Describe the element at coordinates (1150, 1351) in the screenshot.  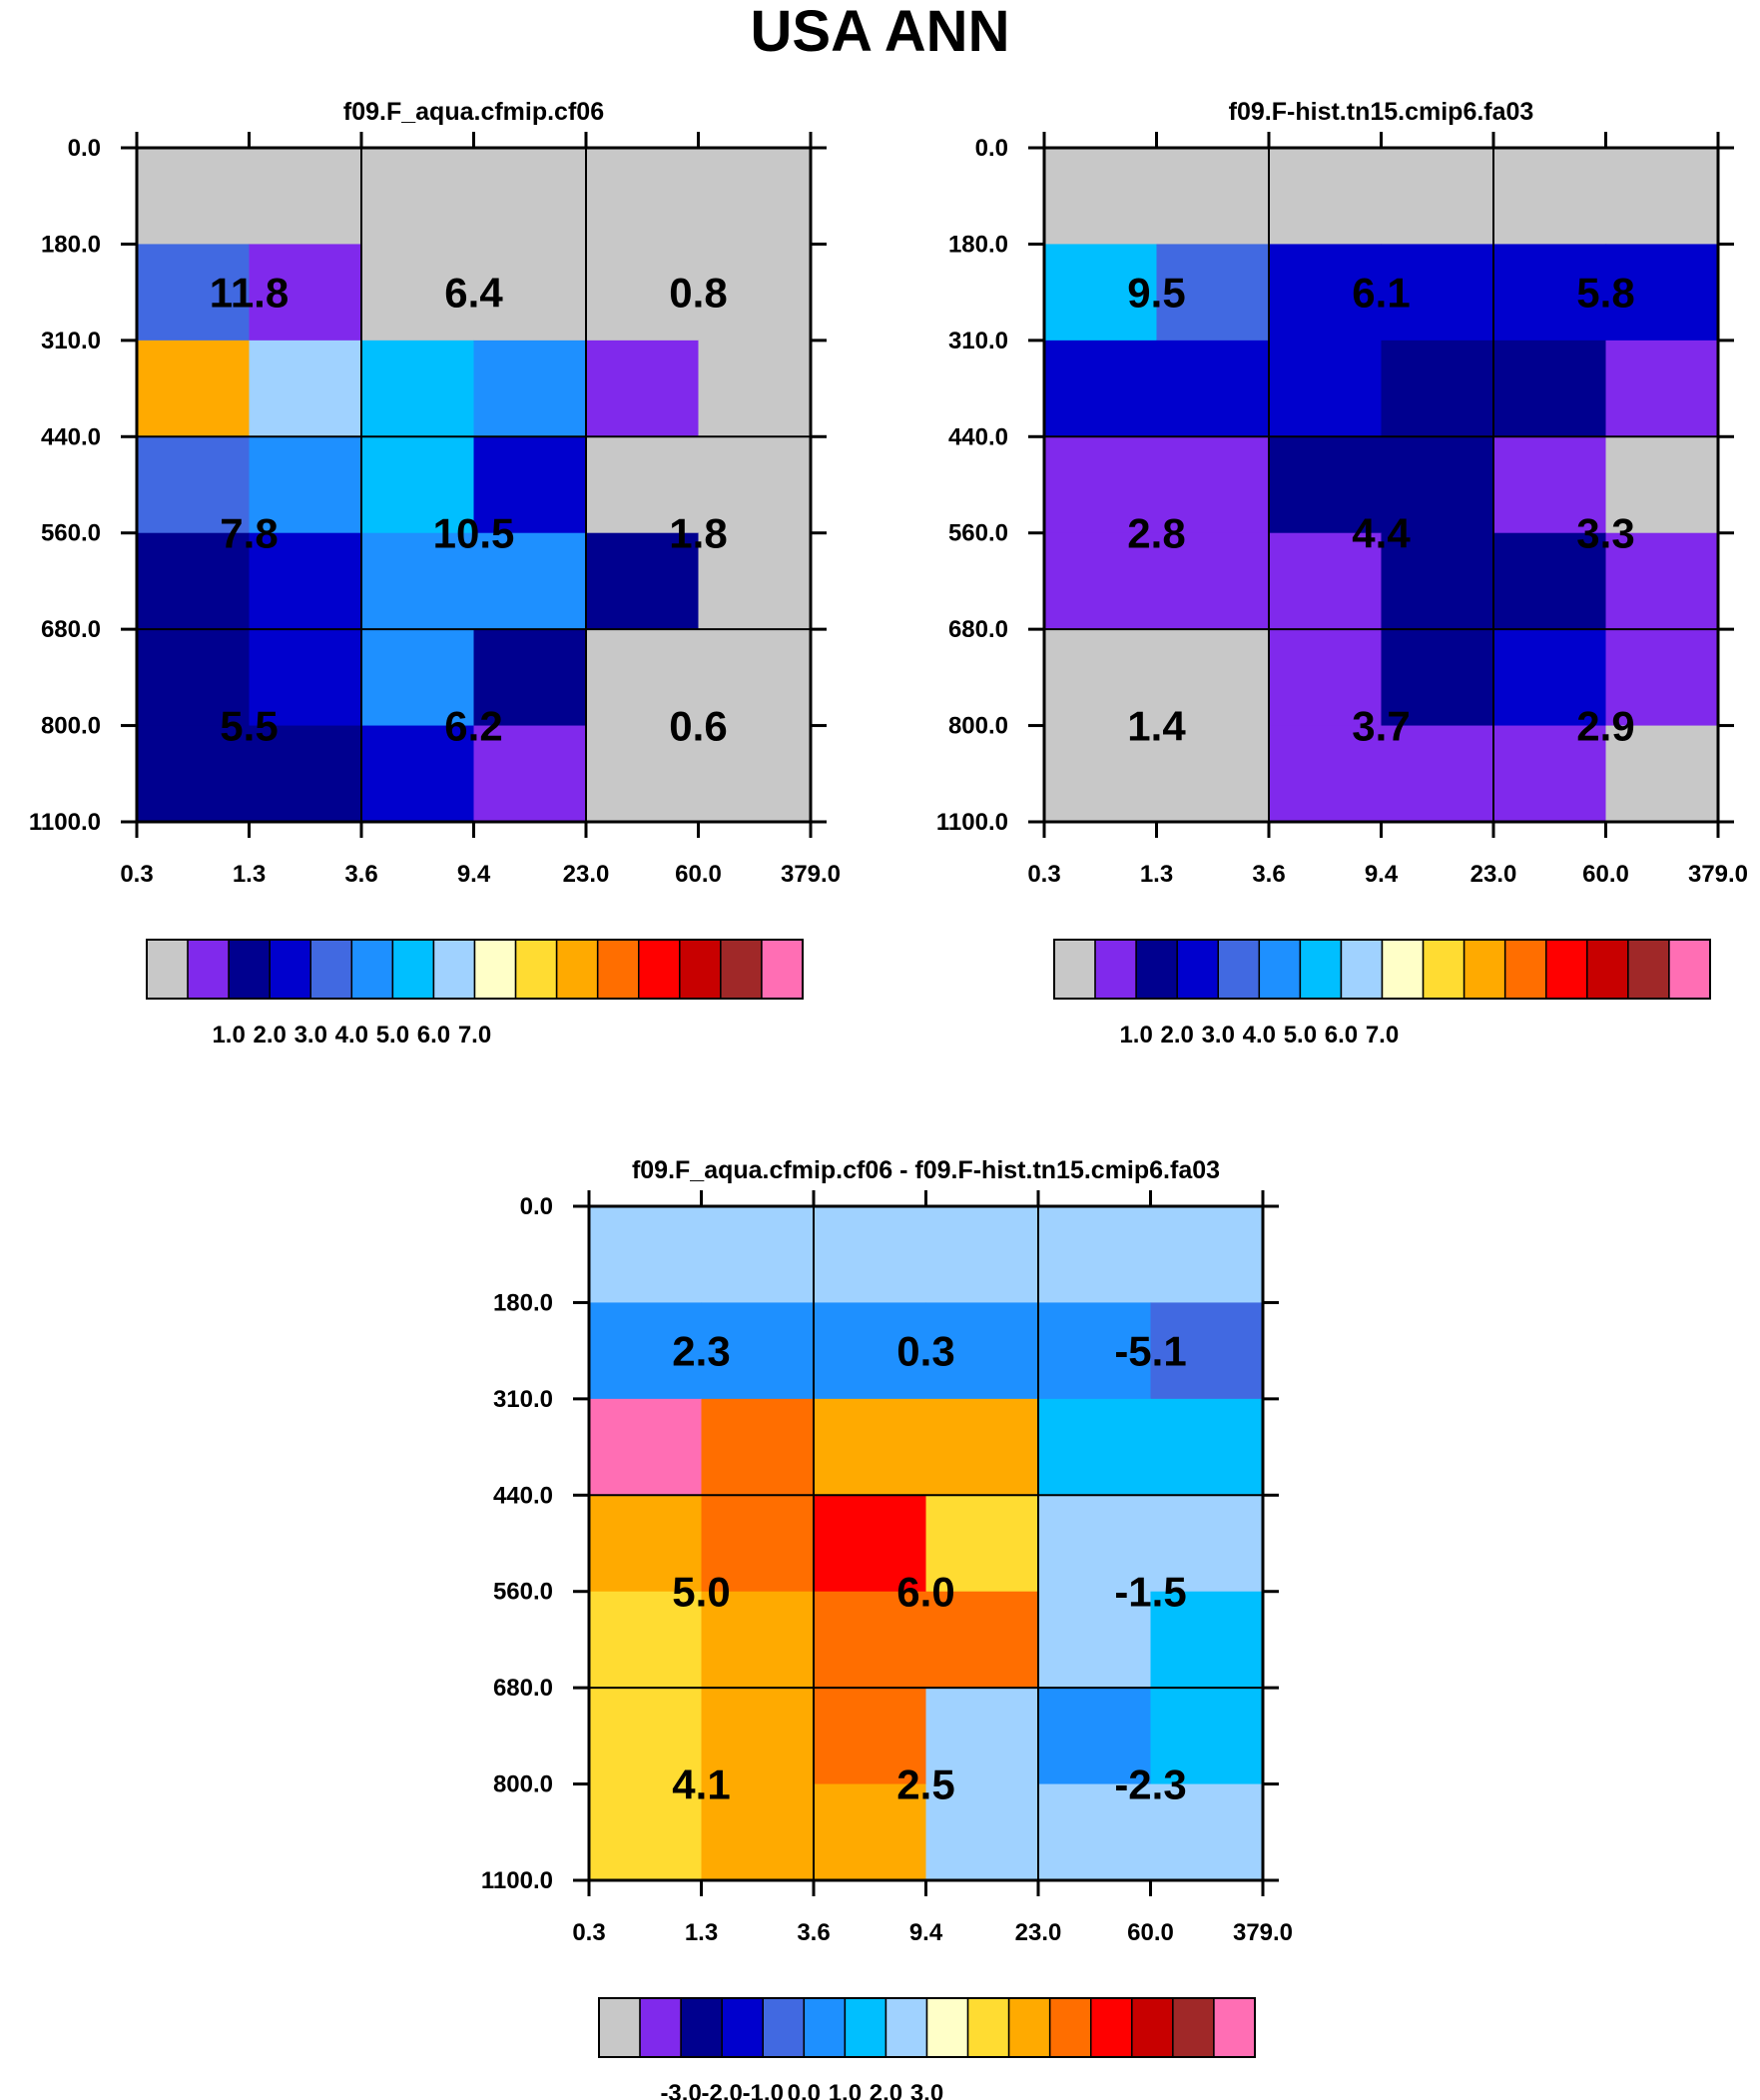
I see `bin-value-label: -5.1` at that location.